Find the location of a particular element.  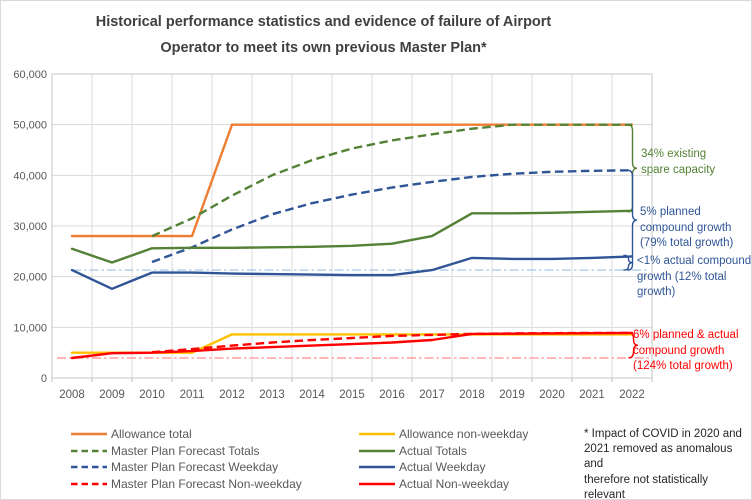

x-tick-label: 2015 is located at coordinates (352, 395).